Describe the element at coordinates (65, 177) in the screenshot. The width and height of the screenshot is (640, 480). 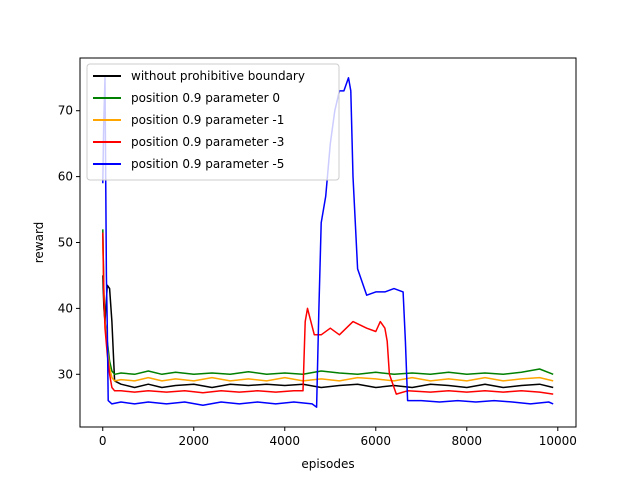
I see `y-tick-label: 60` at that location.